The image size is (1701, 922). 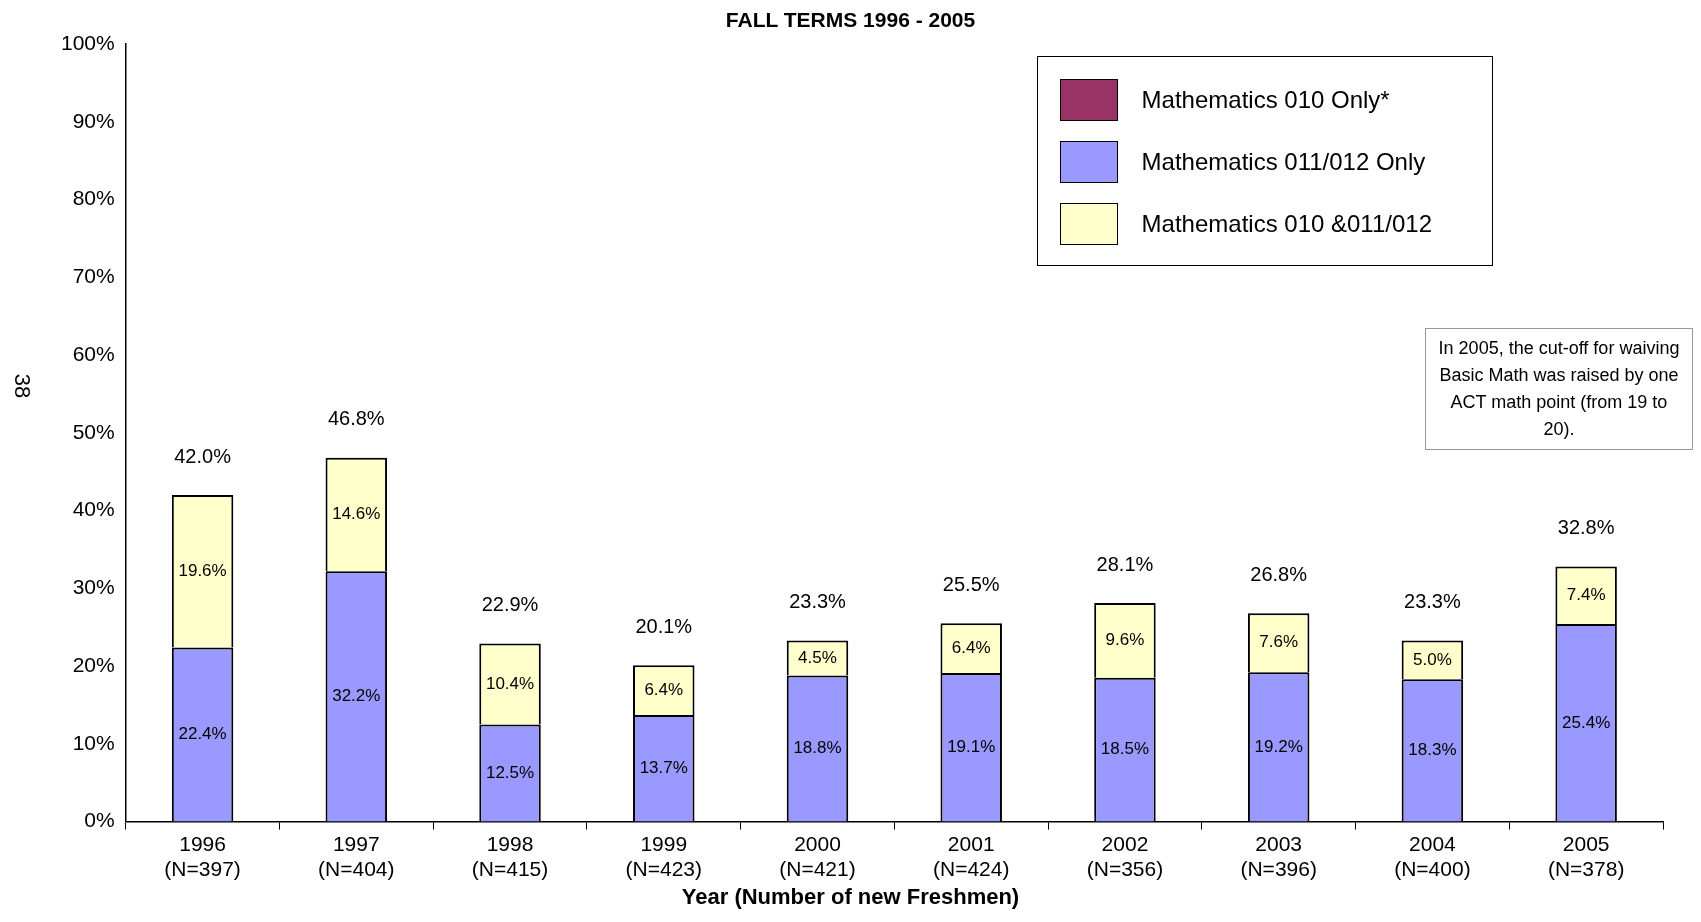 I want to click on data-label: 19.6%, so click(x=202, y=570).